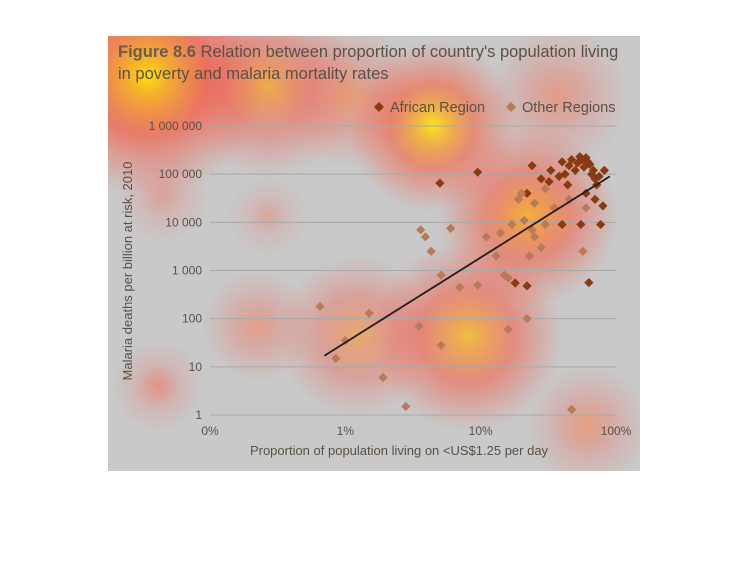 The width and height of the screenshot is (748, 566). What do you see at coordinates (569, 108) in the screenshot?
I see `legend-label-other-regions: Other Regions` at bounding box center [569, 108].